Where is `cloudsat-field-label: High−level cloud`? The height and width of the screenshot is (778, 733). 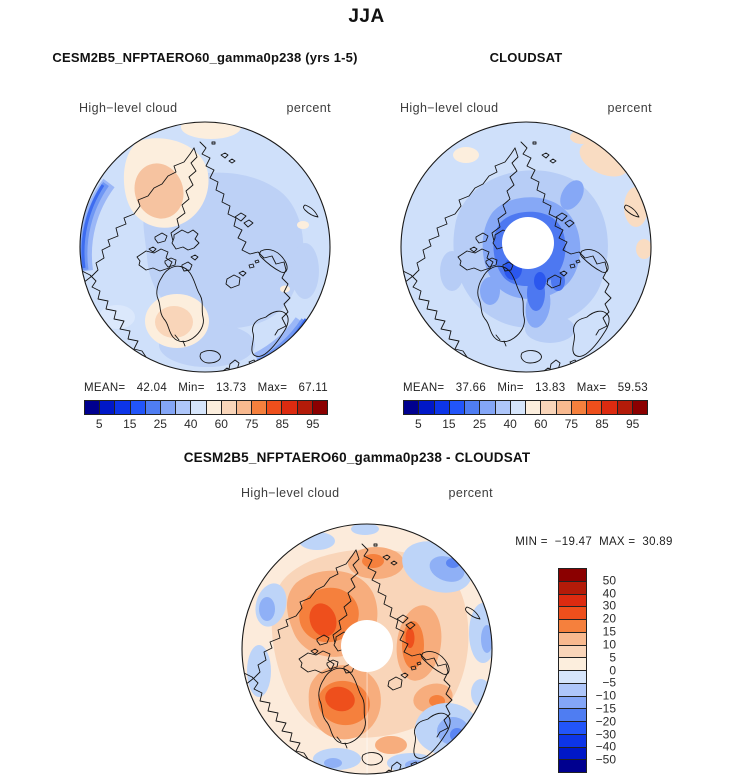 cloudsat-field-label: High−level cloud is located at coordinates (449, 108).